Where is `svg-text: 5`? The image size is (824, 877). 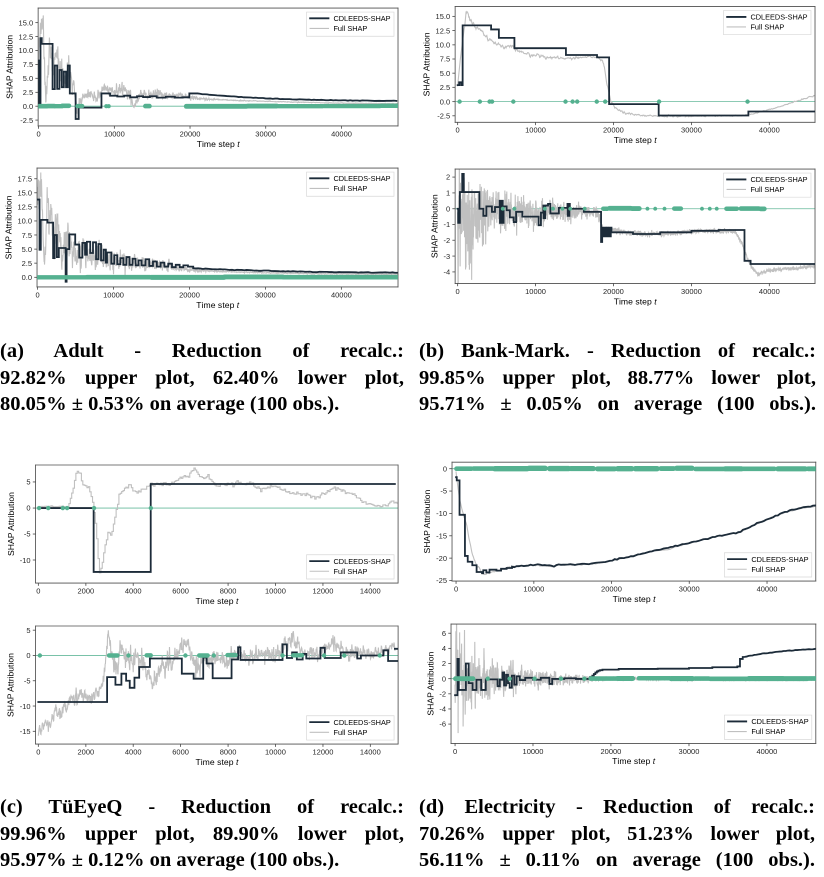 svg-text: 5 is located at coordinates (28, 630).